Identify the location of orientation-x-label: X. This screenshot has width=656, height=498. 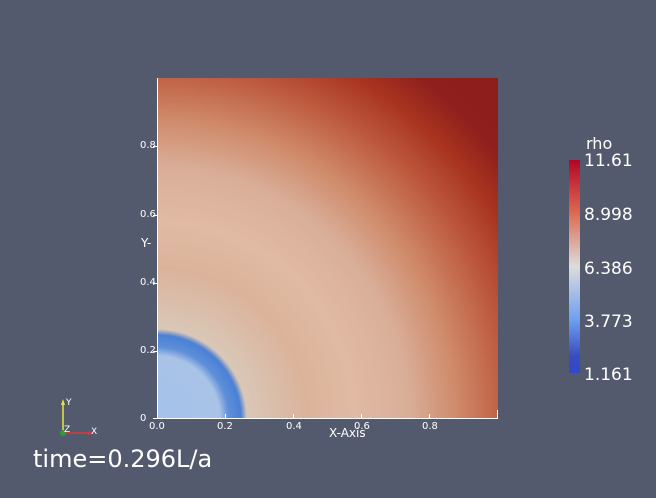
(94, 432).